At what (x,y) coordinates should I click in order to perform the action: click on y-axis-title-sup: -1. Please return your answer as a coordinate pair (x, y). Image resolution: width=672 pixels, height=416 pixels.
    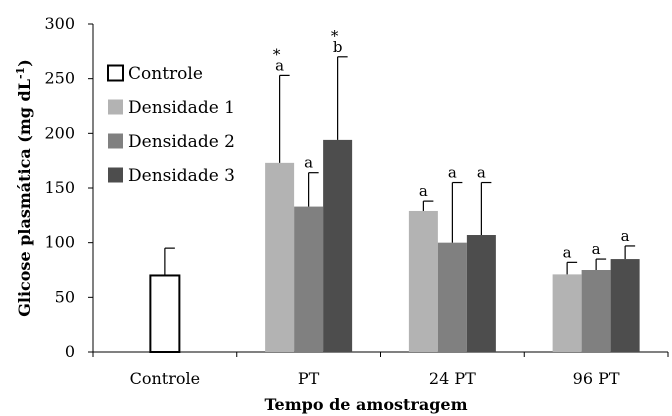
    Looking at the image, I should click on (20, 73).